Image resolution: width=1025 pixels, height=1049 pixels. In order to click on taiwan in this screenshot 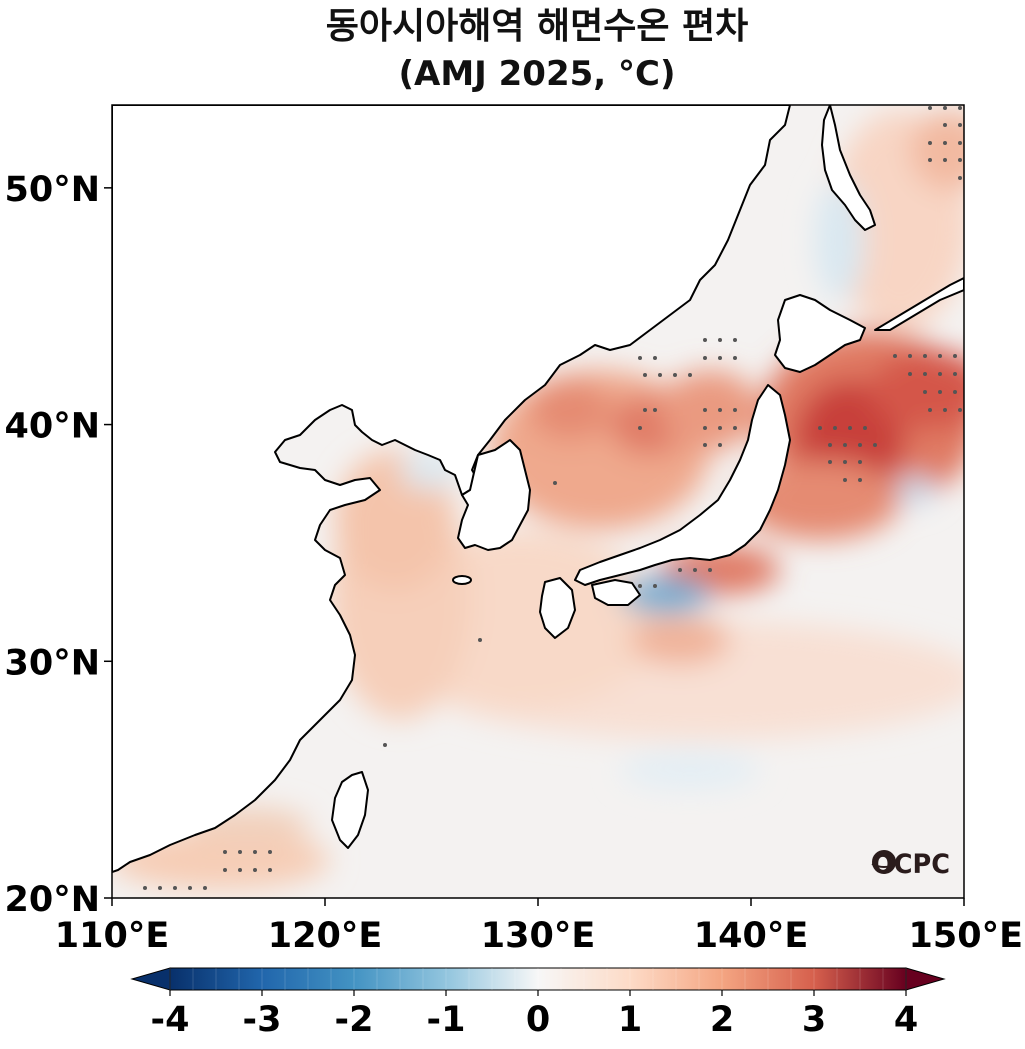, I will do `click(350, 810)`.